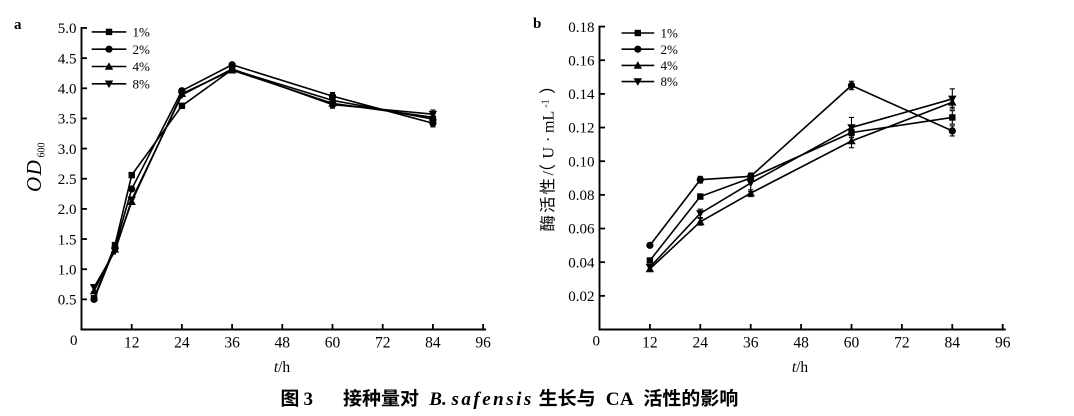 The height and width of the screenshot is (416, 1074). I want to click on svg-text: 0.04, so click(581, 263).